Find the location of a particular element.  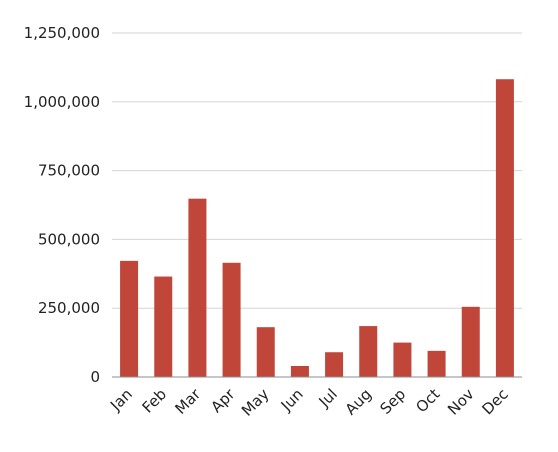

bar-dec is located at coordinates (504, 228).